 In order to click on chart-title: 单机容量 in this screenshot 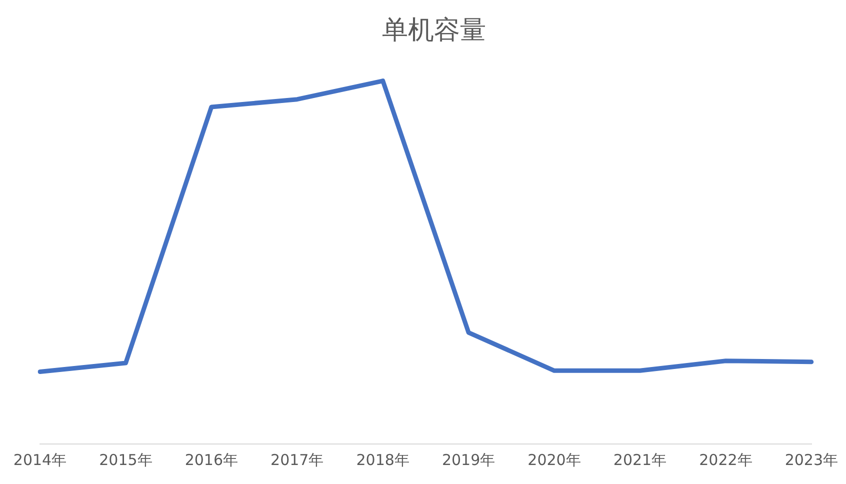, I will do `click(434, 30)`.